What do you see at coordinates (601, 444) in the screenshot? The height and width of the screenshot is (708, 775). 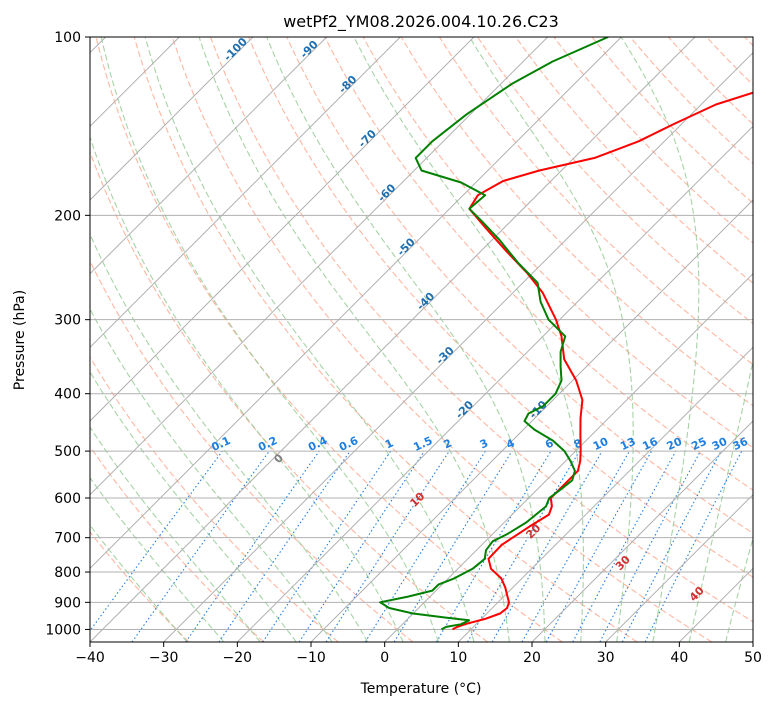 I see `mixing-ratio-label: 10` at bounding box center [601, 444].